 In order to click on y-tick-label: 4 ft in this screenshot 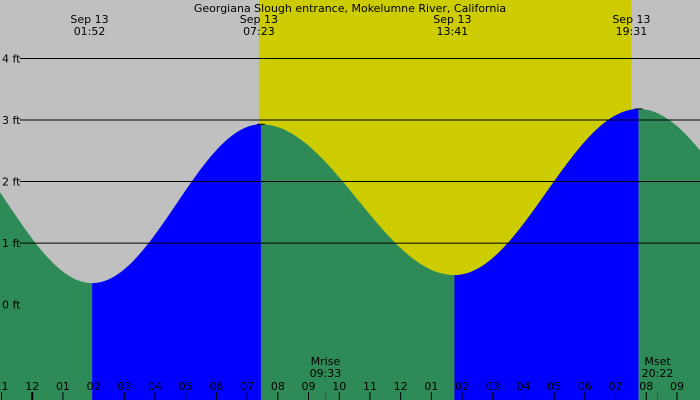, I will do `click(11, 58)`.